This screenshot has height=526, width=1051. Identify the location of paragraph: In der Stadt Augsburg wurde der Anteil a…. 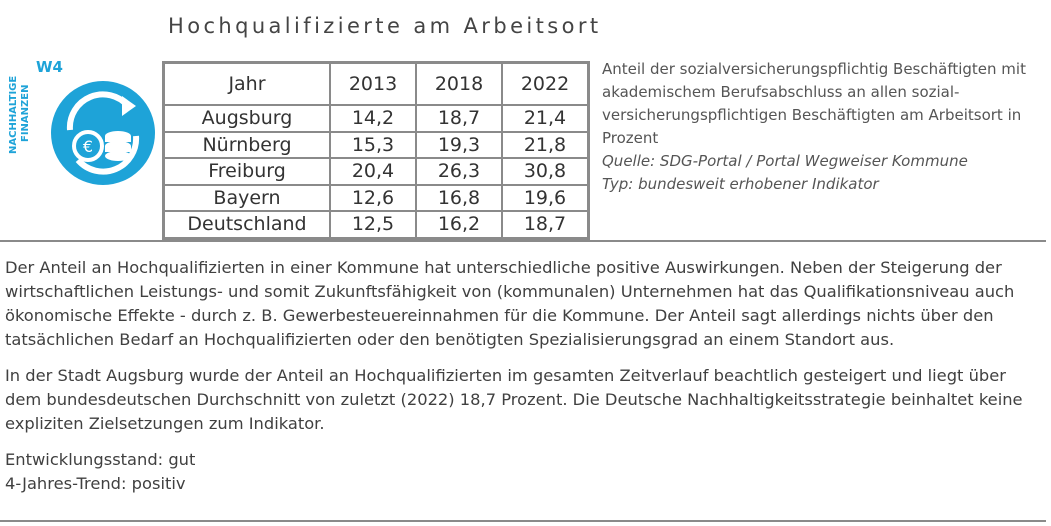
(514, 399).